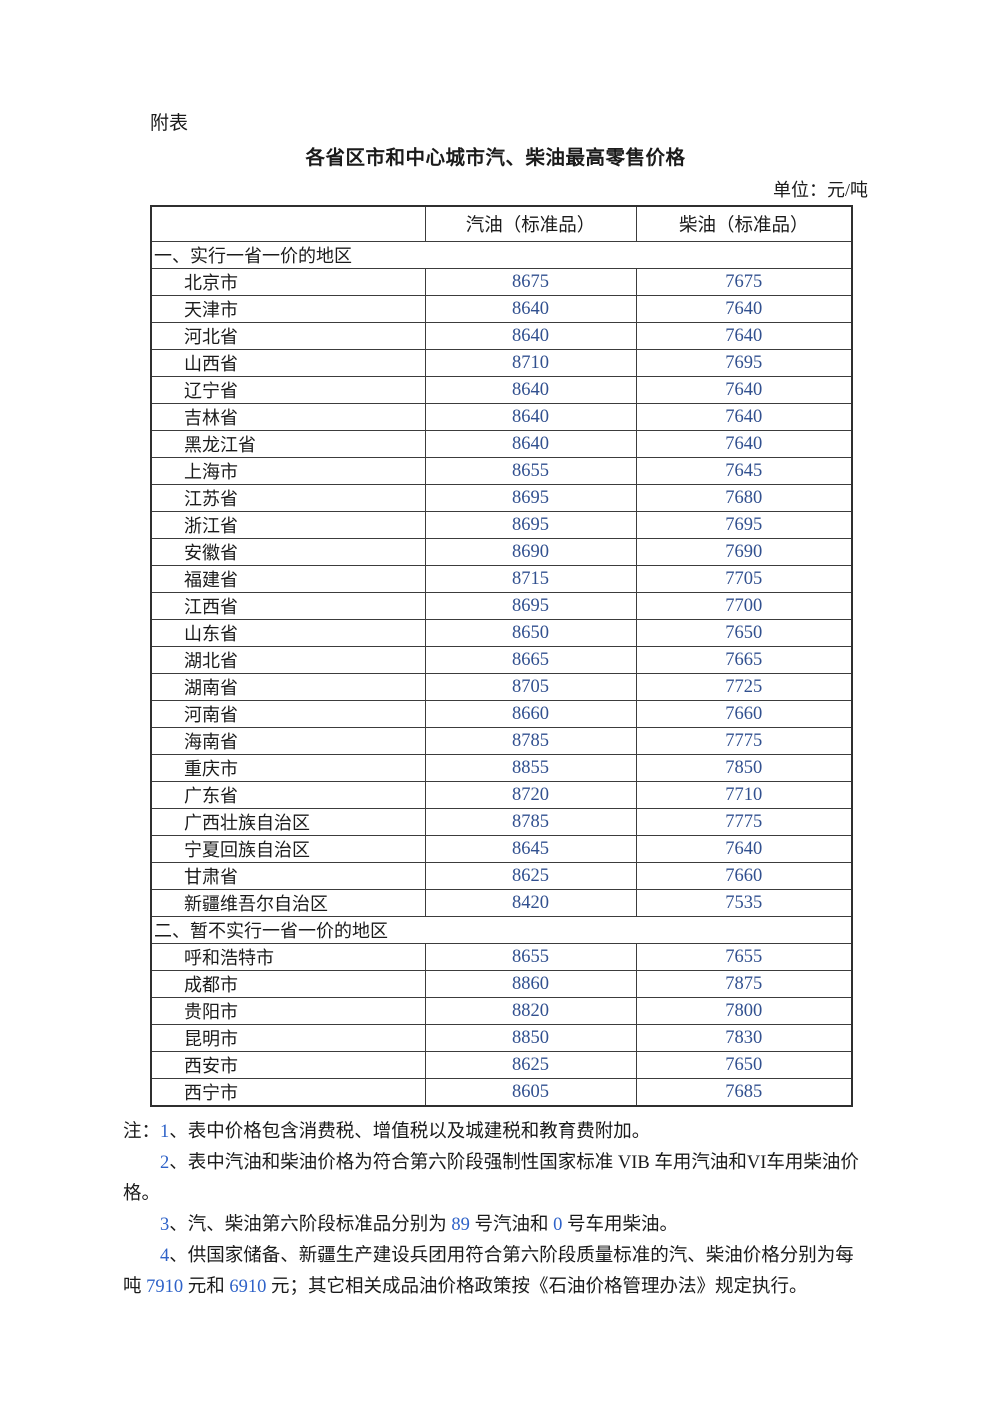 This screenshot has height=1415, width=1000. What do you see at coordinates (501, 795) in the screenshot?
I see `table-row: 广东省 8720 7710` at bounding box center [501, 795].